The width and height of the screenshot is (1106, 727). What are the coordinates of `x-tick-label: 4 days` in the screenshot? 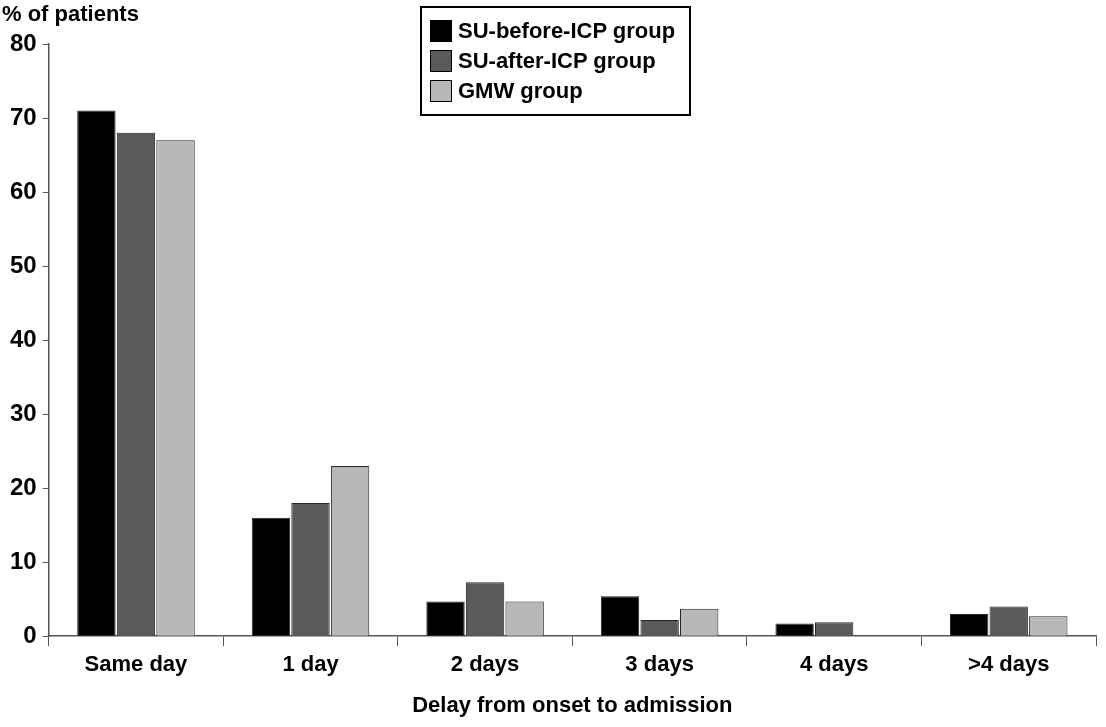 It's located at (834, 664).